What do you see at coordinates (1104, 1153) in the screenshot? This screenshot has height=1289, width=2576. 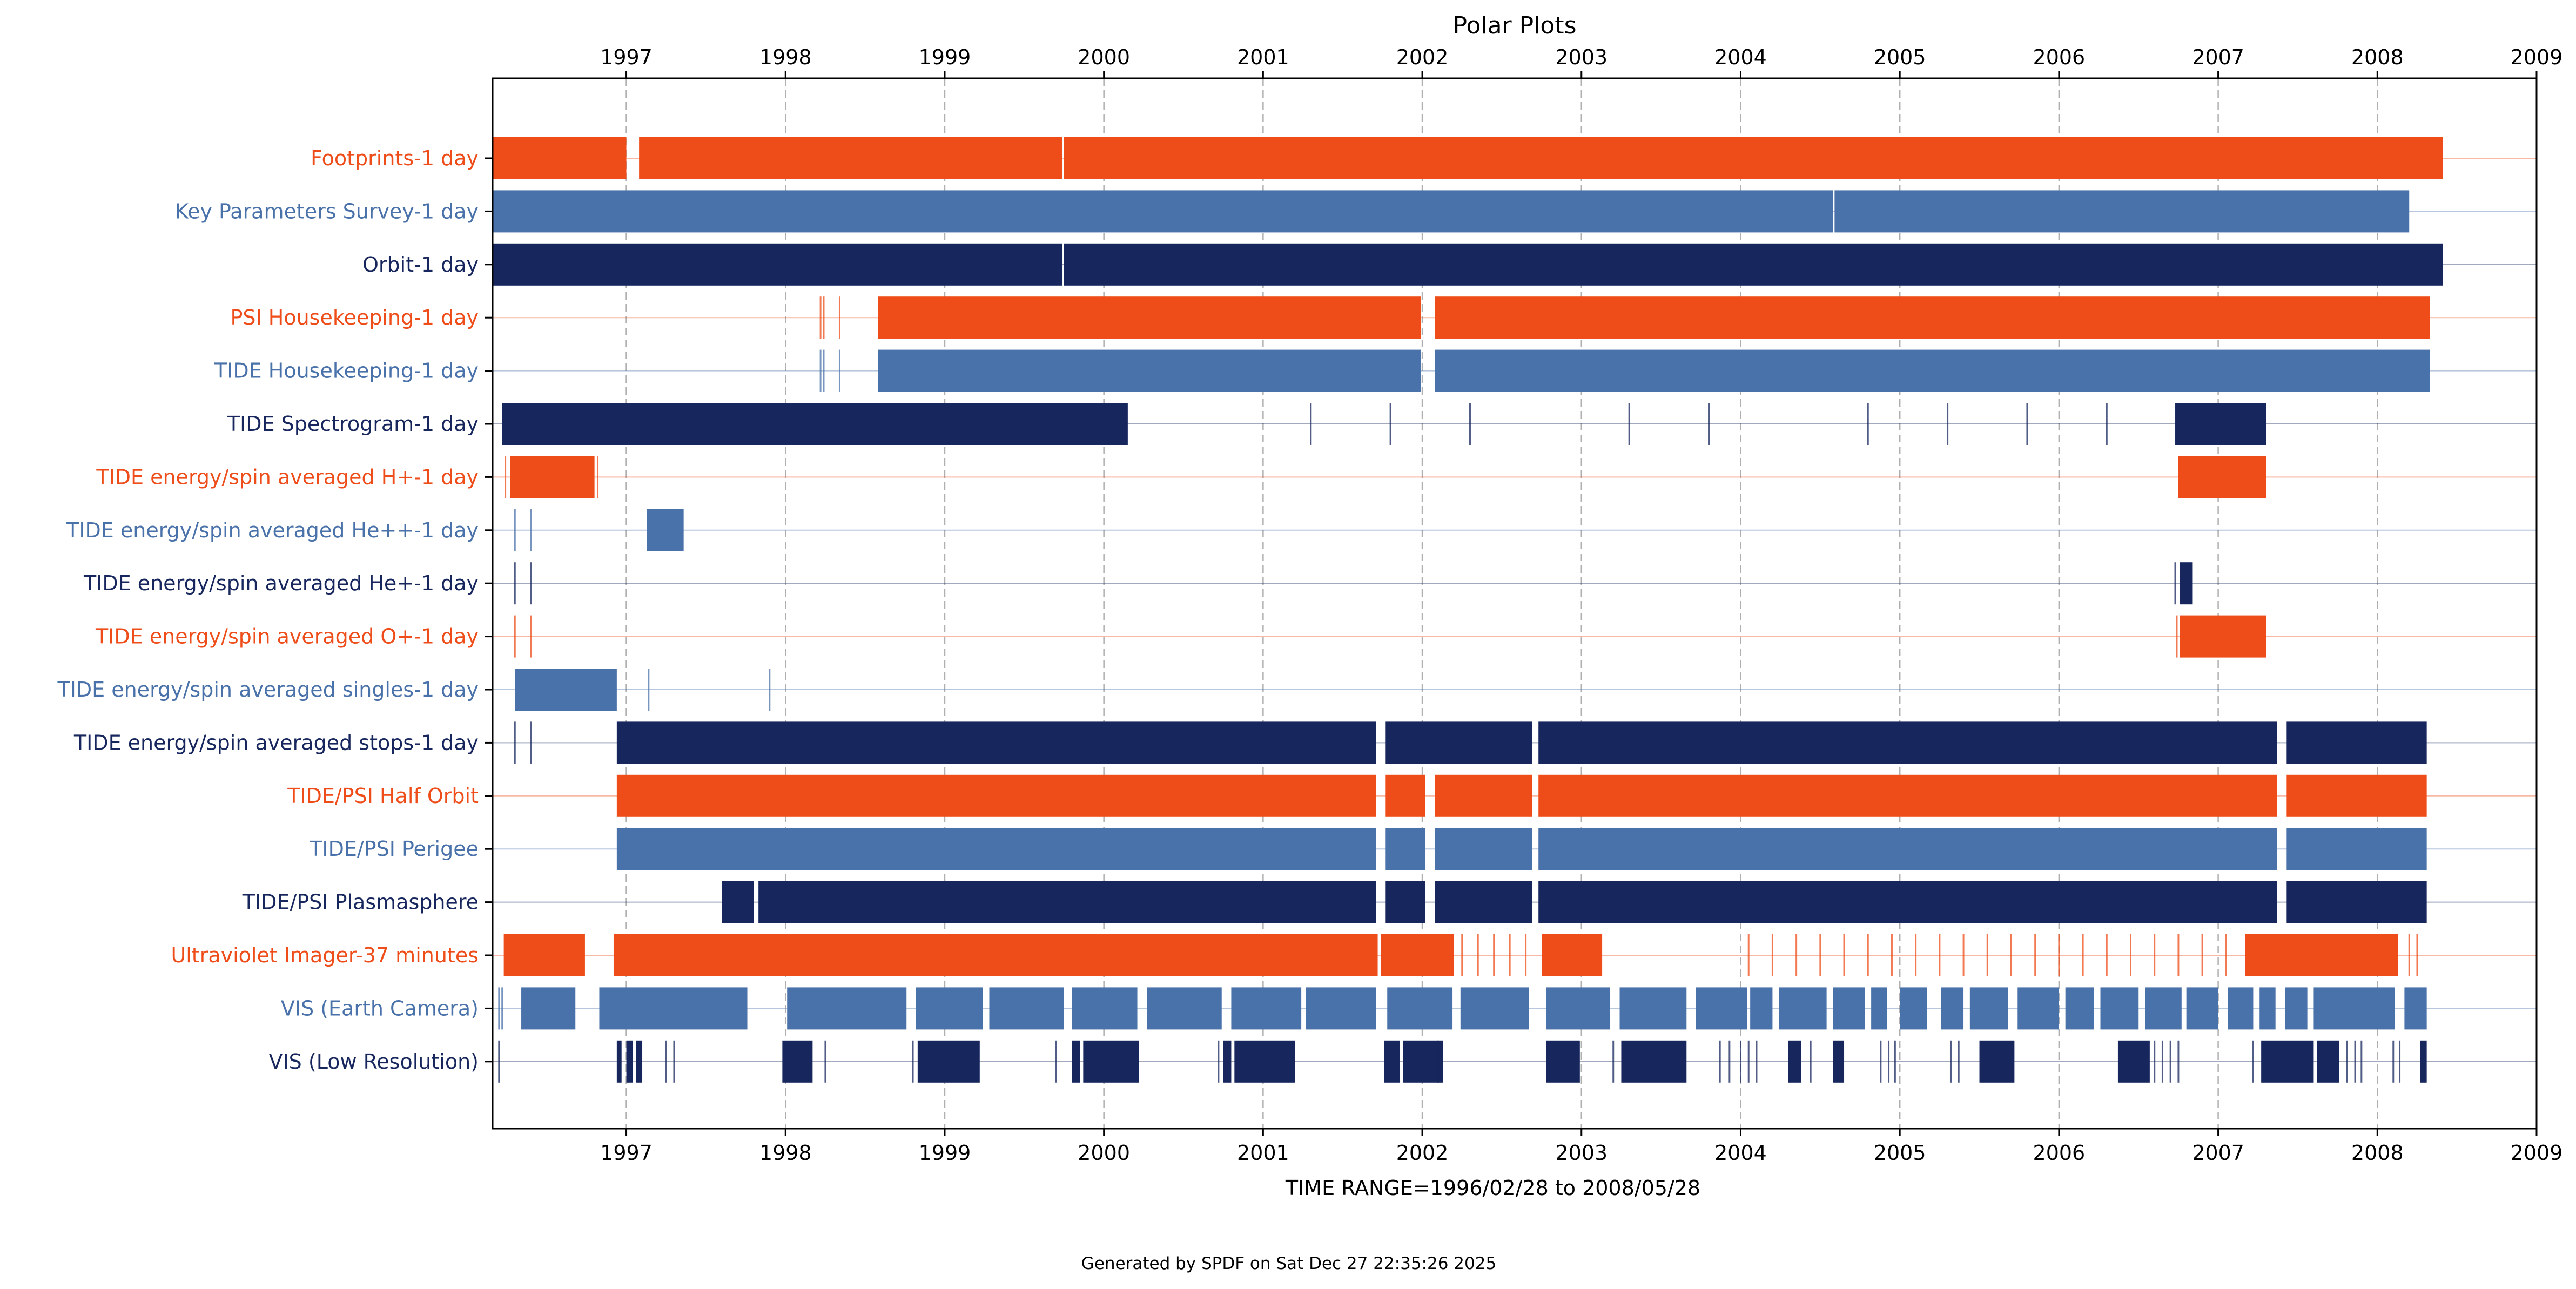 I see `x-tick-label-bottom: 2000` at bounding box center [1104, 1153].